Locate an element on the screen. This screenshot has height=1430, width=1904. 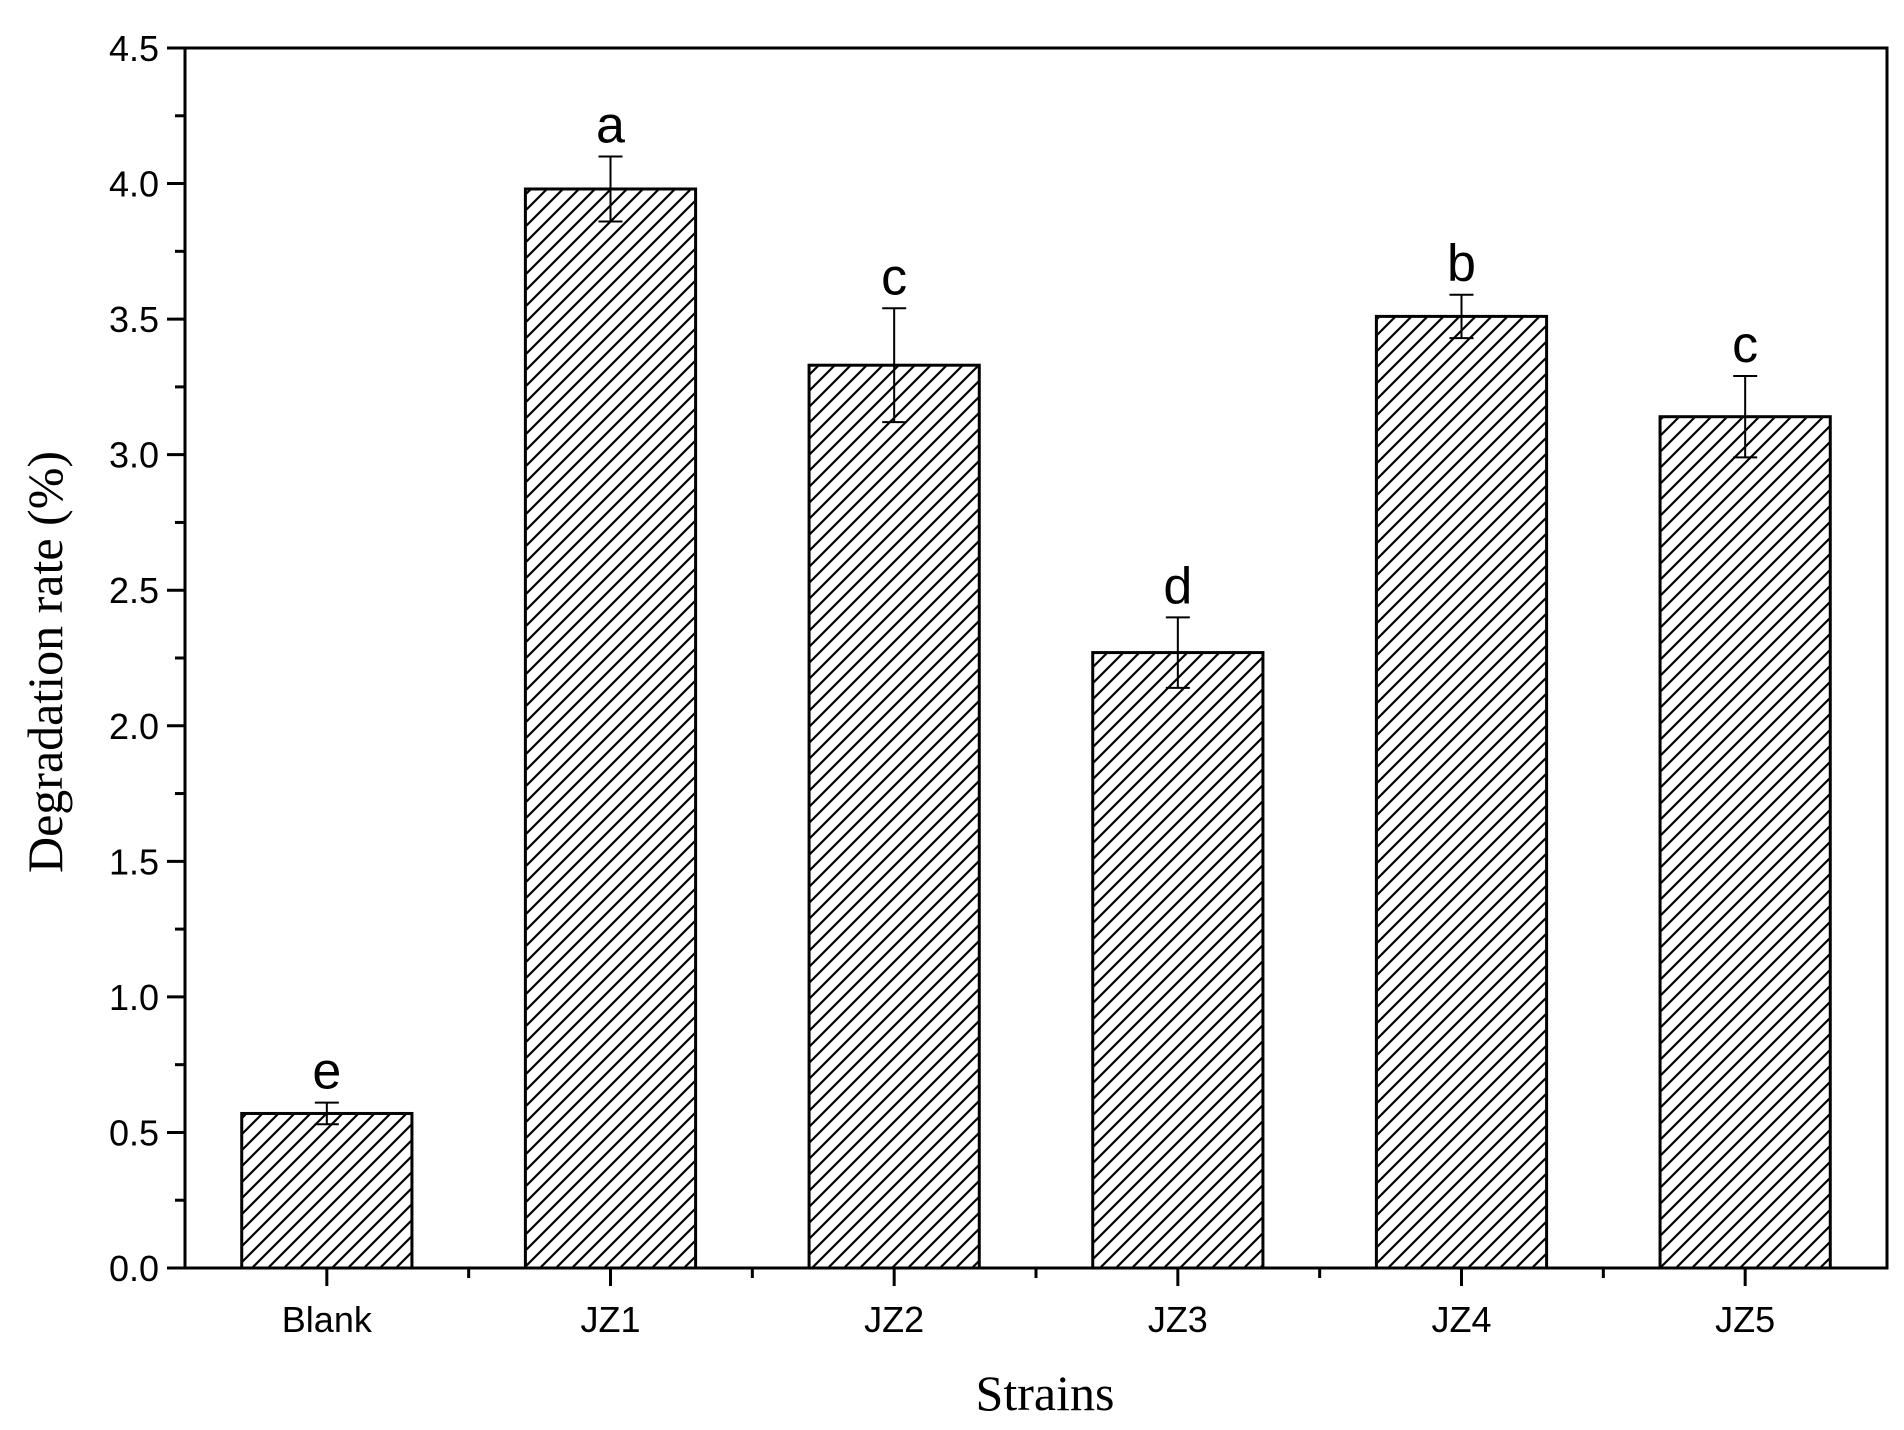
error-bar-jz1 is located at coordinates (610, 189).